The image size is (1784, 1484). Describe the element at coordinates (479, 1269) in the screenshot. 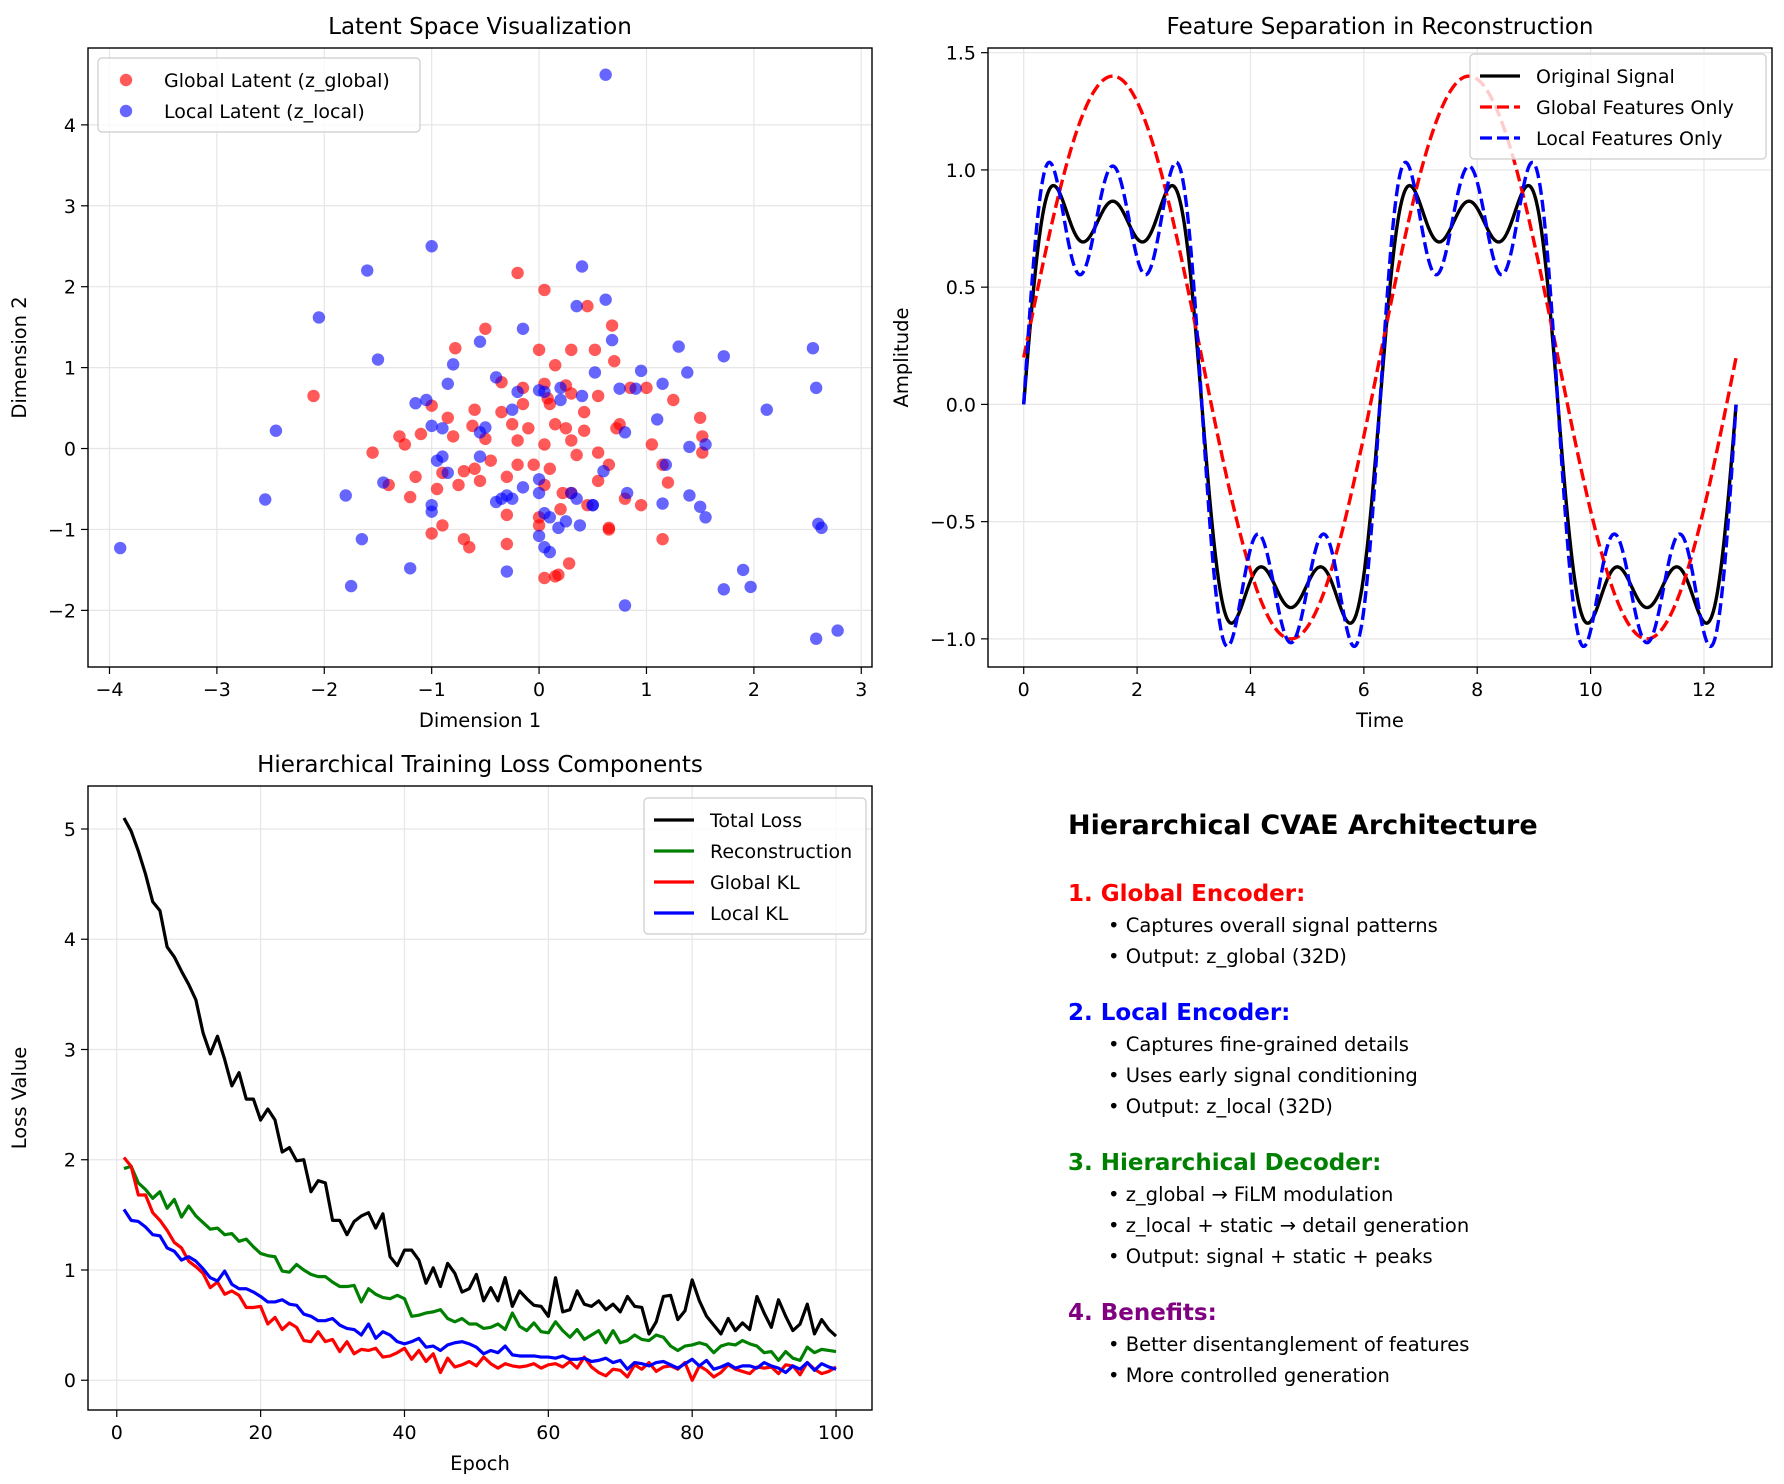

I see `series-line-global-kl` at that location.